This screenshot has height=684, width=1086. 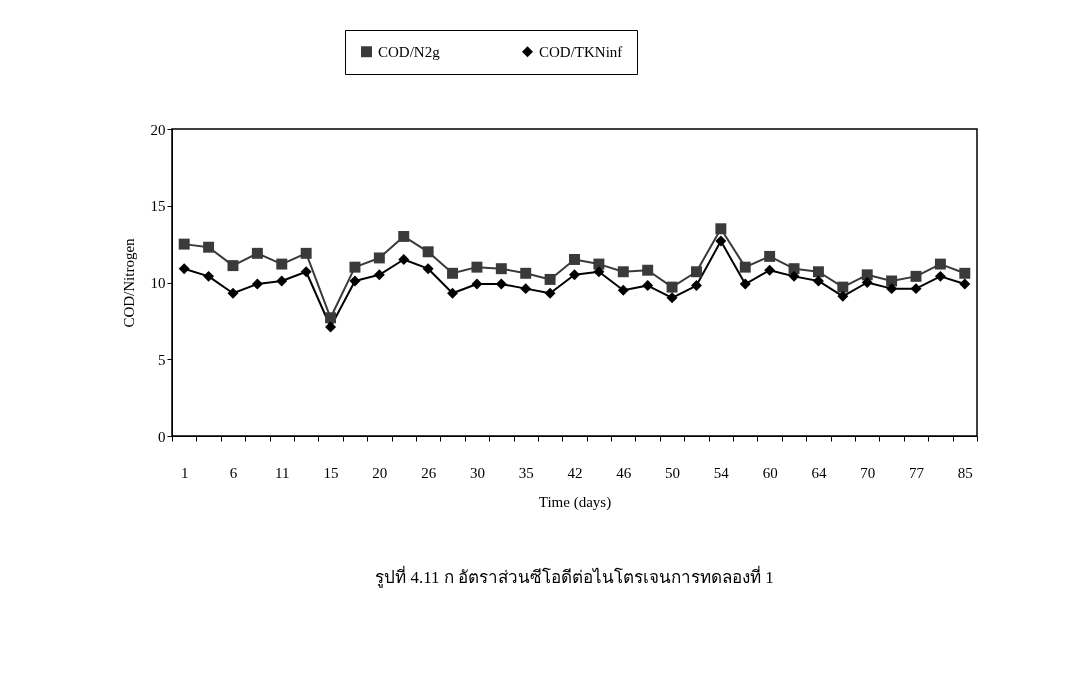 I want to click on text: รูปที่ 4.11 ก อัตราส่วนซีโอดีต่อไนโตรเจนการทดลองที่ 1, so click(x=574, y=576).